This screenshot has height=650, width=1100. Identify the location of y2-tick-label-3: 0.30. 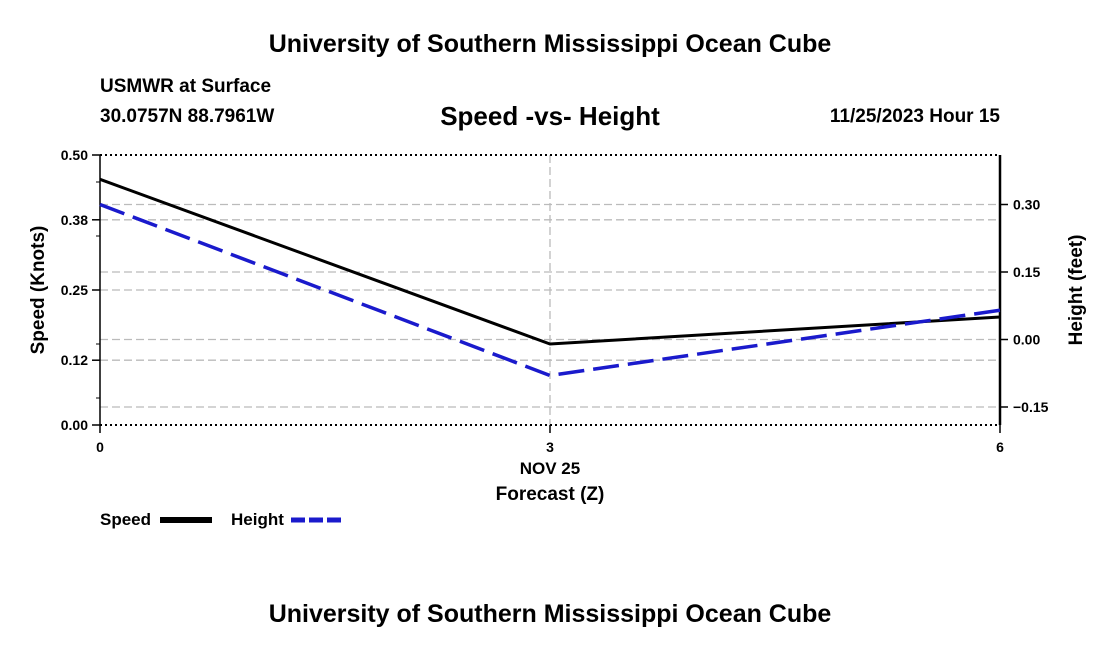
(1026, 205).